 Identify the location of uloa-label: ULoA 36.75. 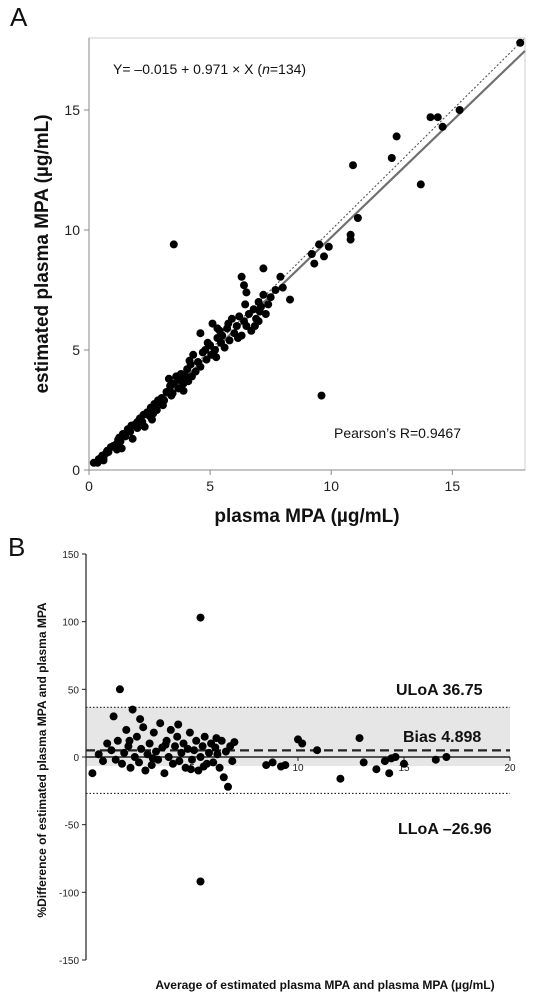
(439, 690).